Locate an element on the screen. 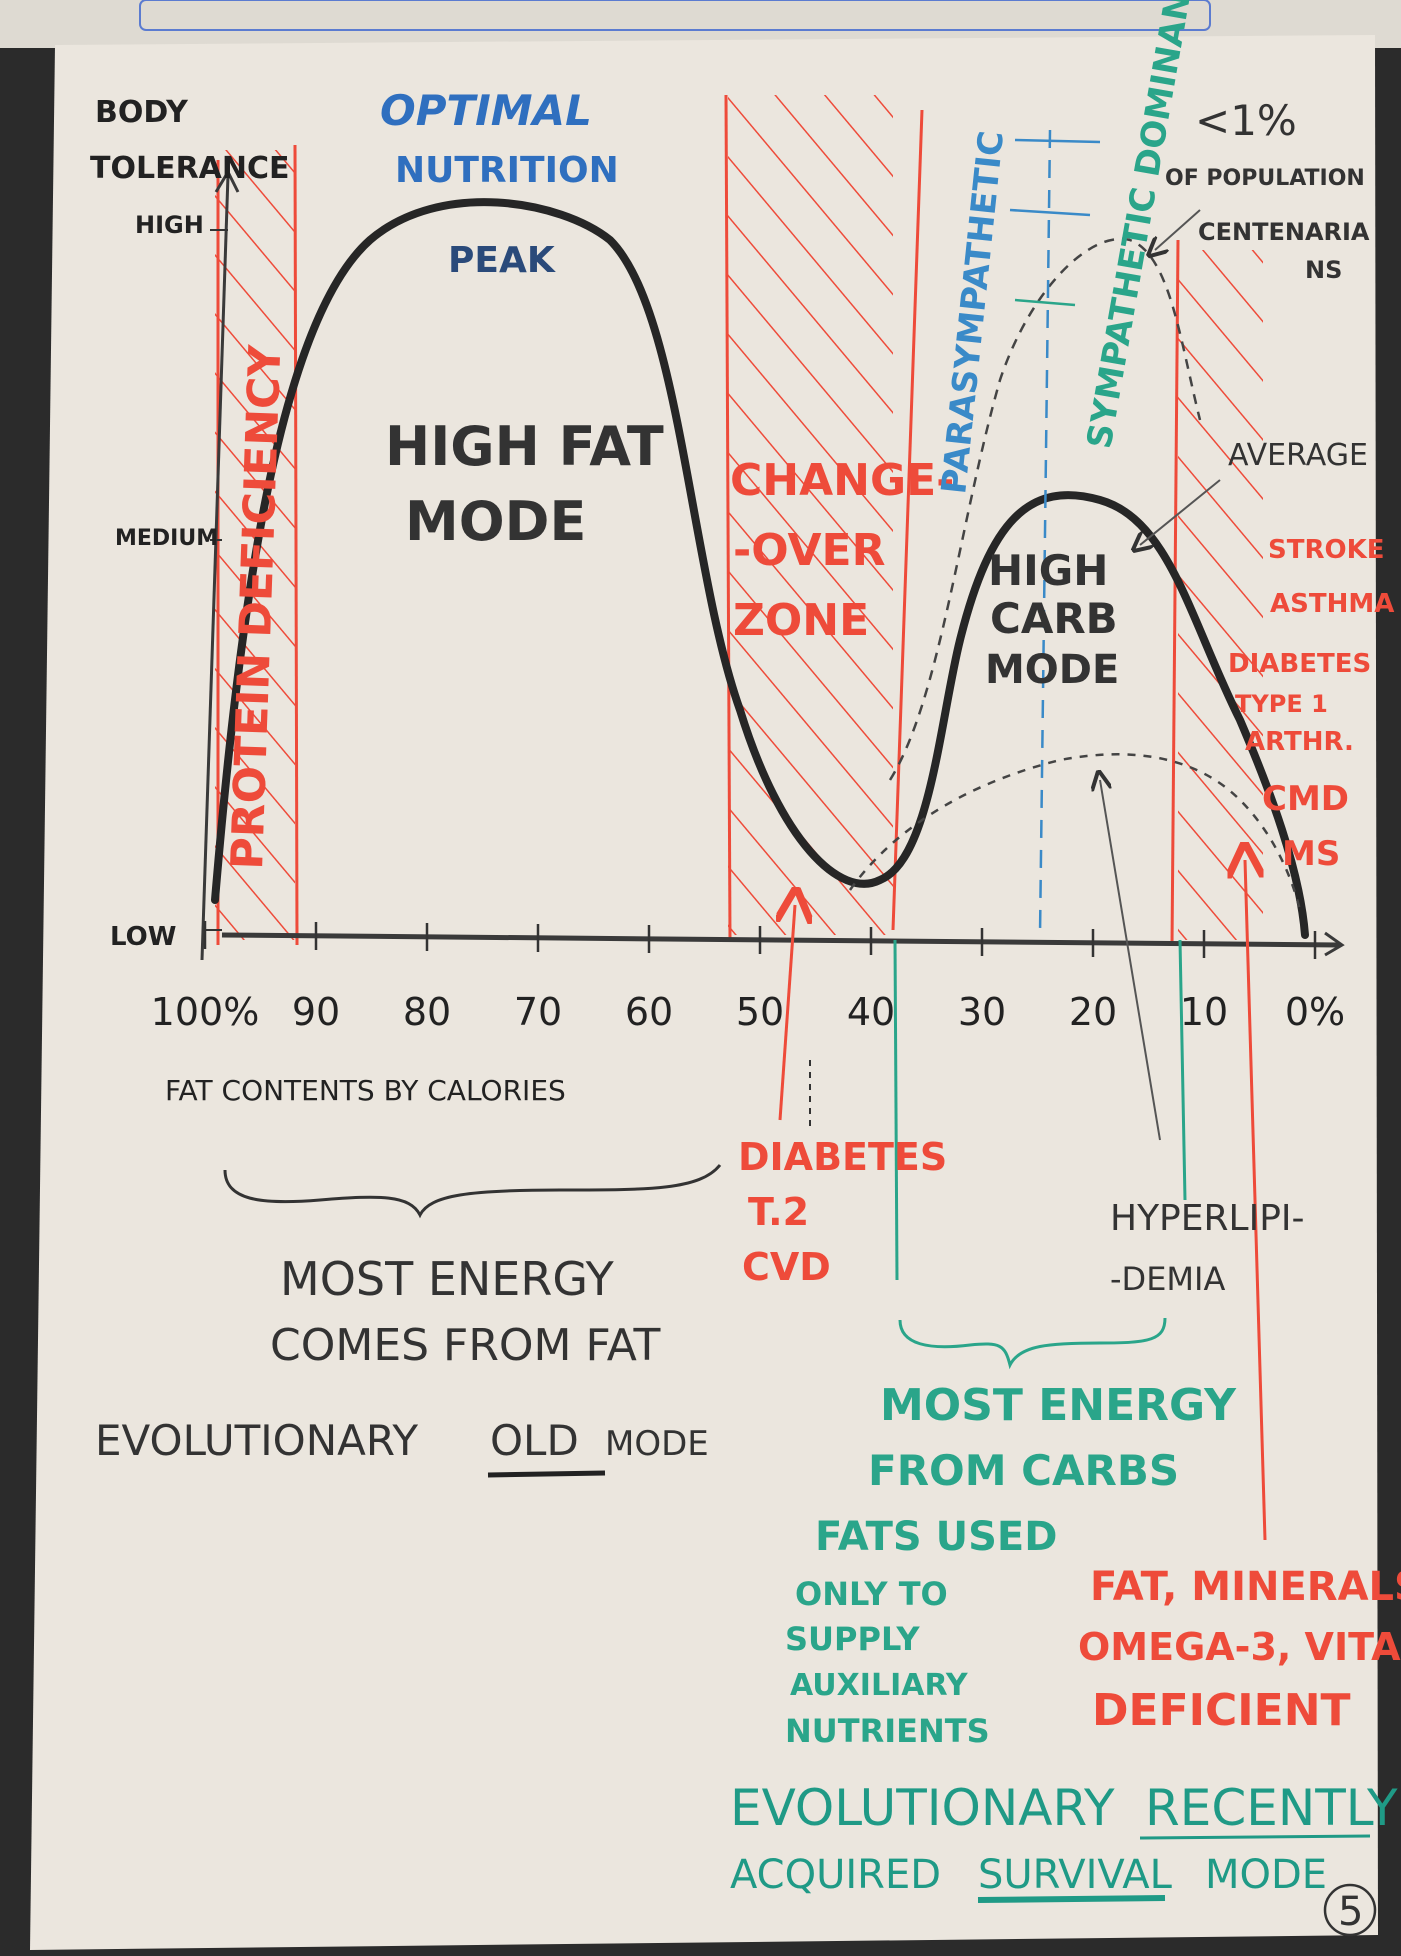 The image size is (1401, 1956). svg-text: OLD is located at coordinates (534, 1440).